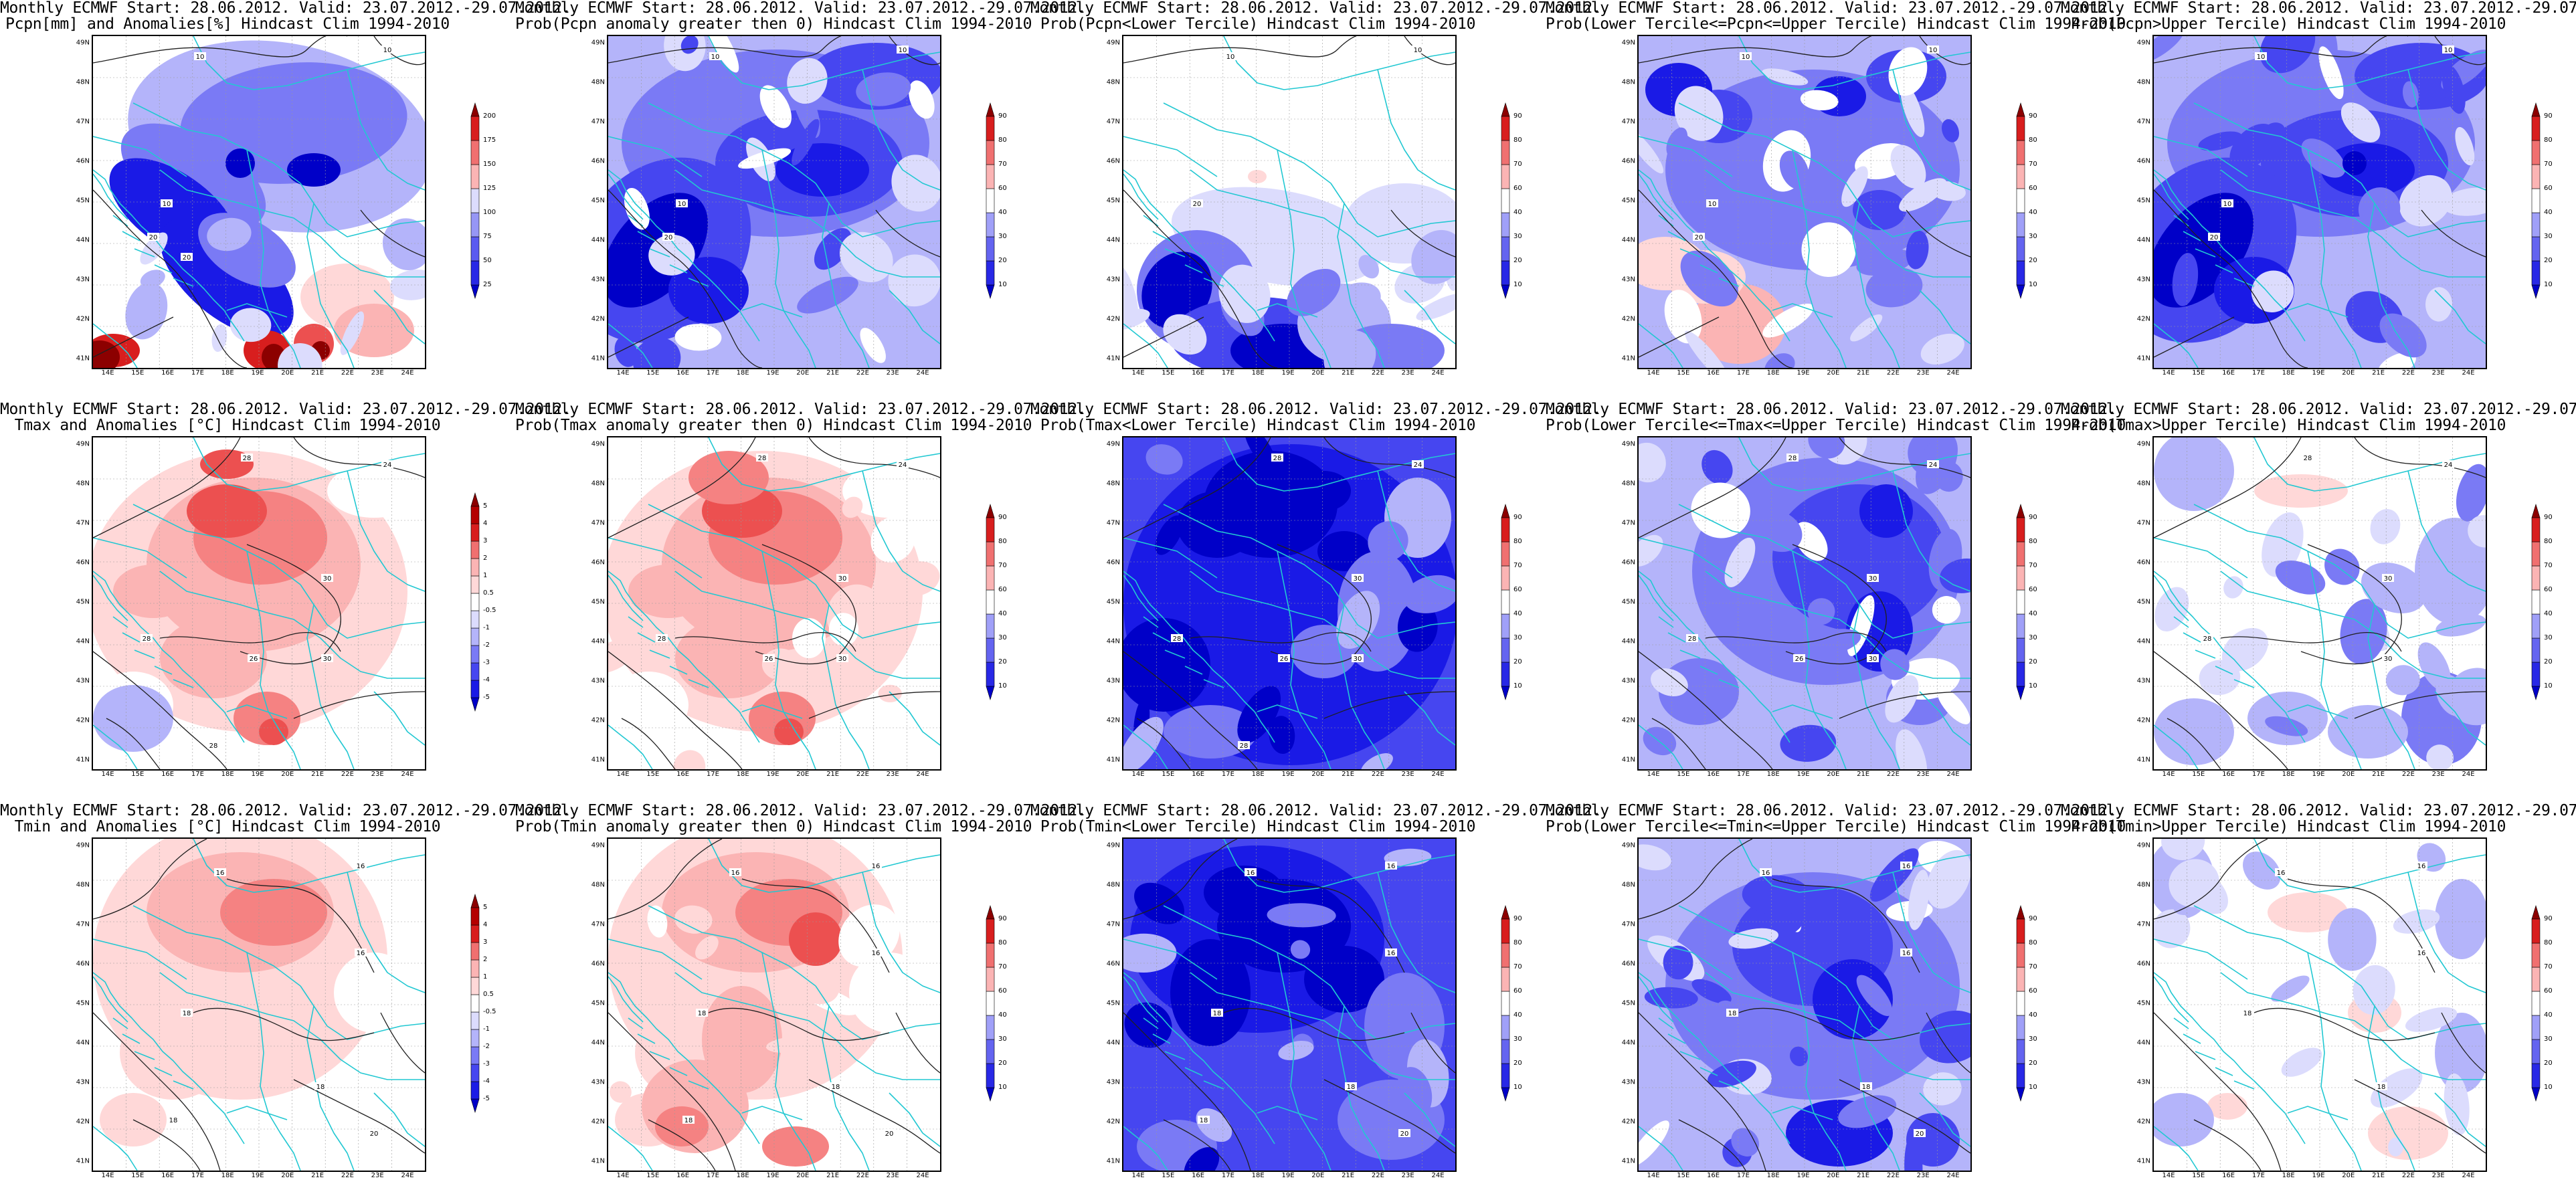 This screenshot has width=2576, height=1204. I want to click on forecast-map: 10 10 10 20, so click(1805, 202).